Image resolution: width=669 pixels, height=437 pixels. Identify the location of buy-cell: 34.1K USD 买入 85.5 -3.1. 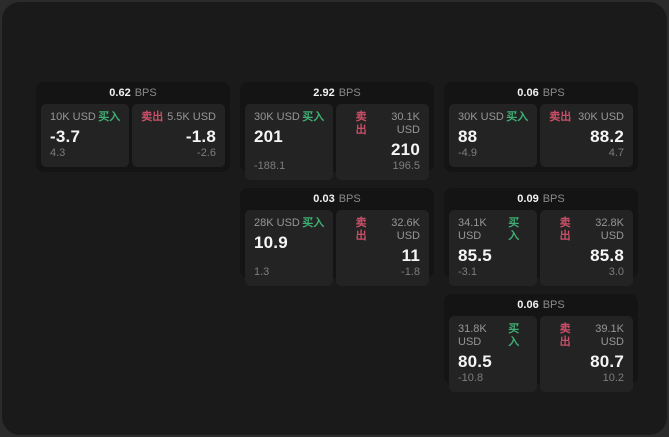
(493, 248).